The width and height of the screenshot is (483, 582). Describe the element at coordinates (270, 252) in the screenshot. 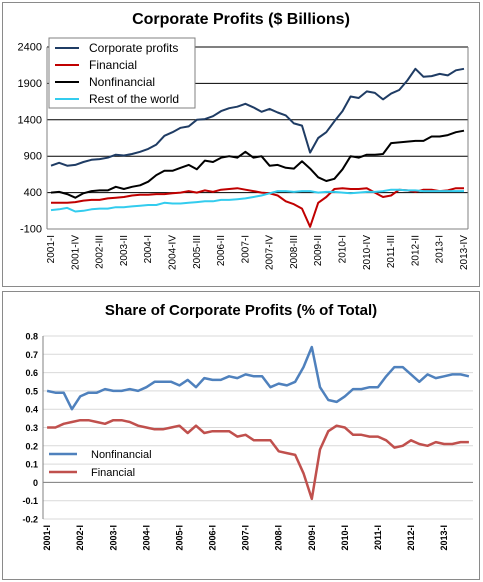

I see `x-tick-label: 2007-IV` at that location.